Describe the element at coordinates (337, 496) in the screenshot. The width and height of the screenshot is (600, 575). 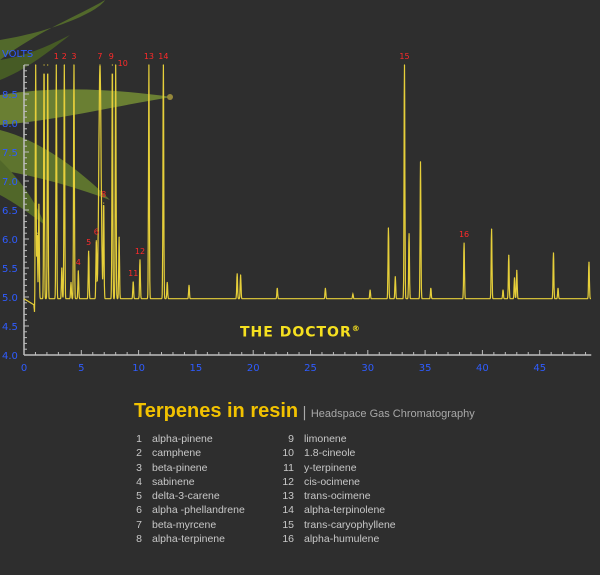
I see `legend-name: trans-ocimene` at that location.